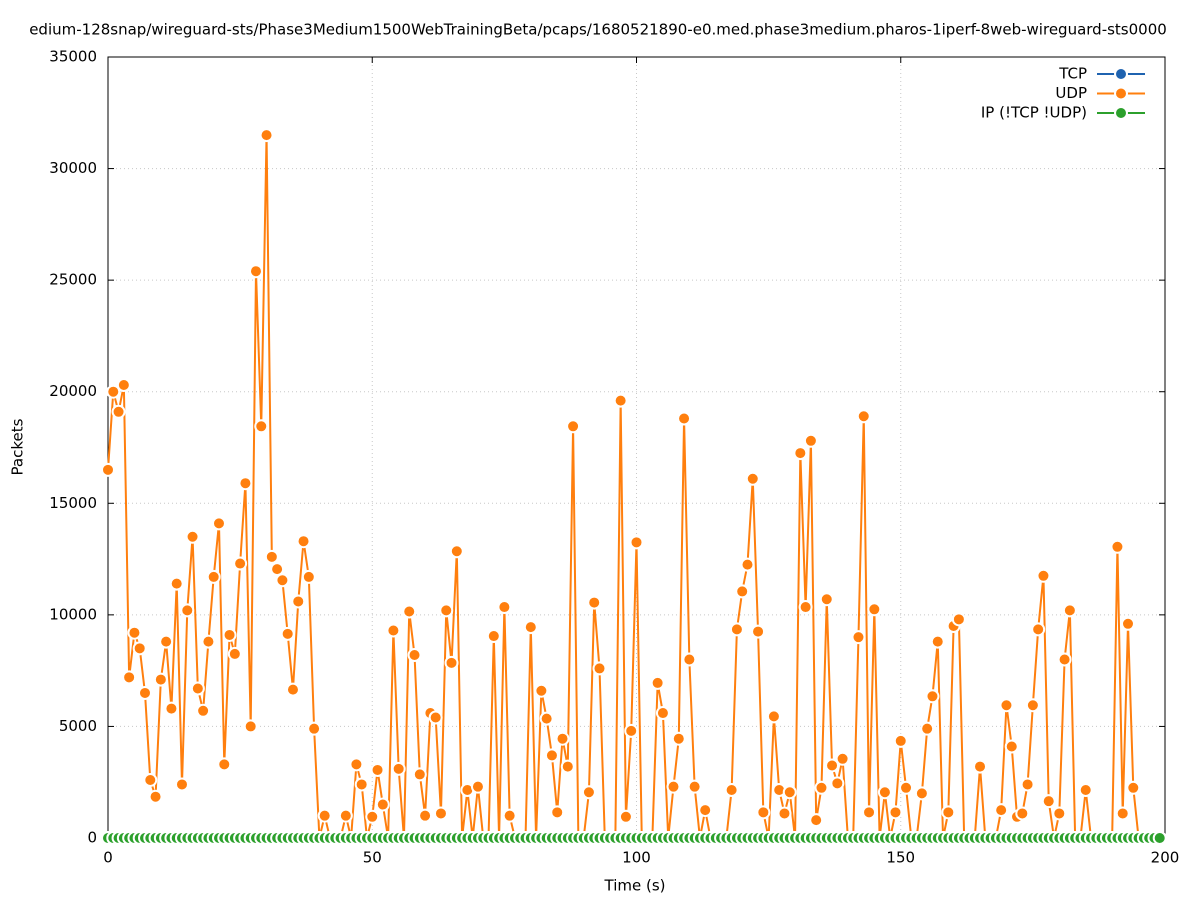 Image resolution: width=1197 pixels, height=900 pixels. I want to click on x-tick-label: 150, so click(900, 858).